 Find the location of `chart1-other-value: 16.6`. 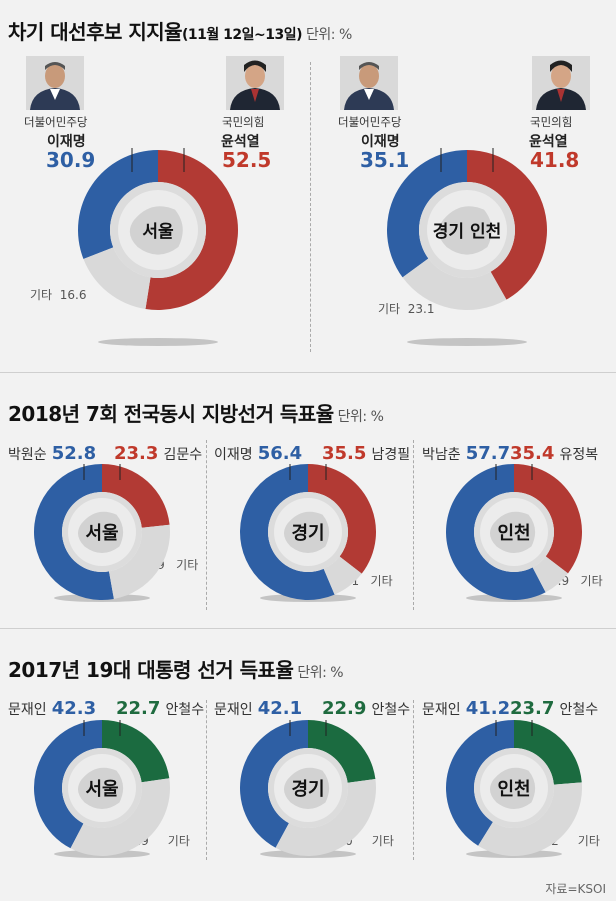

chart1-other-value: 16.6 is located at coordinates (73, 295).